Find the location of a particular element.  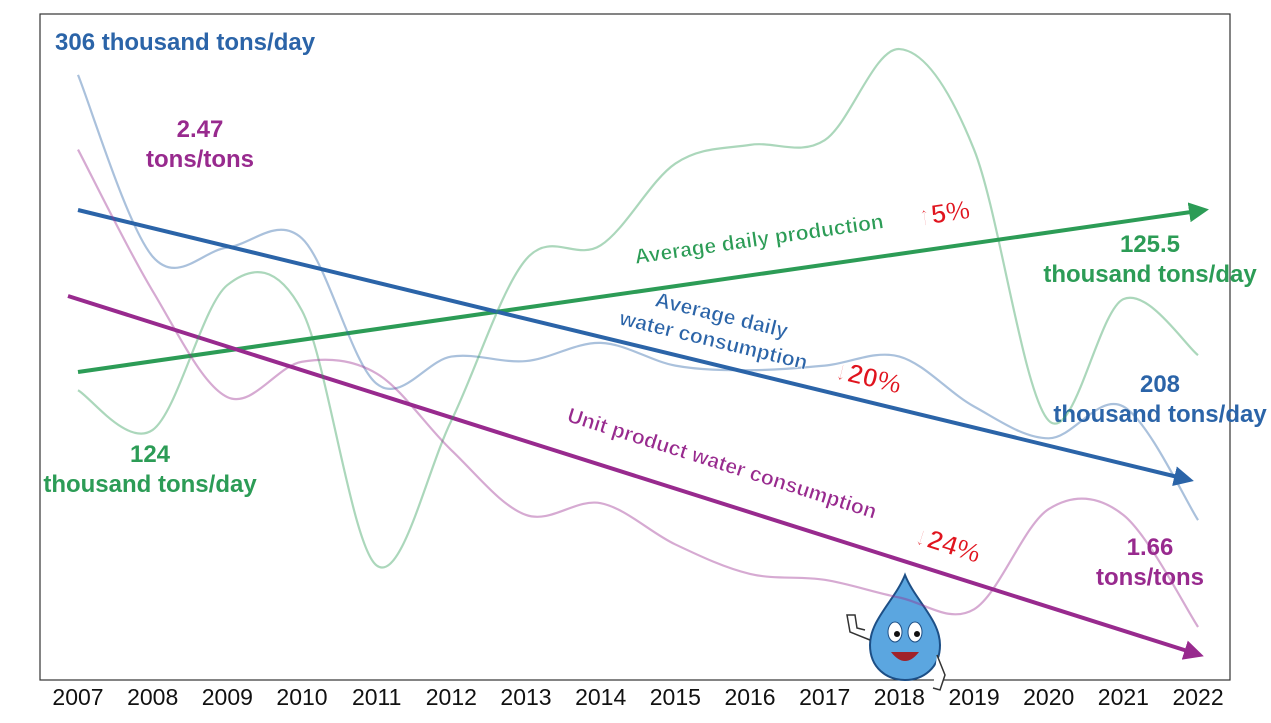

trend-change: ↑5% is located at coordinates (944, 212).